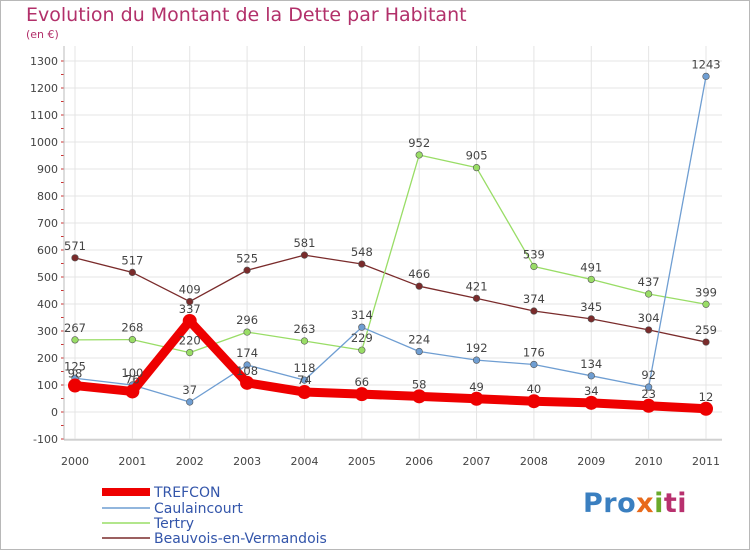  Describe the element at coordinates (304, 461) in the screenshot. I see `x-tick-label: 2004` at that location.